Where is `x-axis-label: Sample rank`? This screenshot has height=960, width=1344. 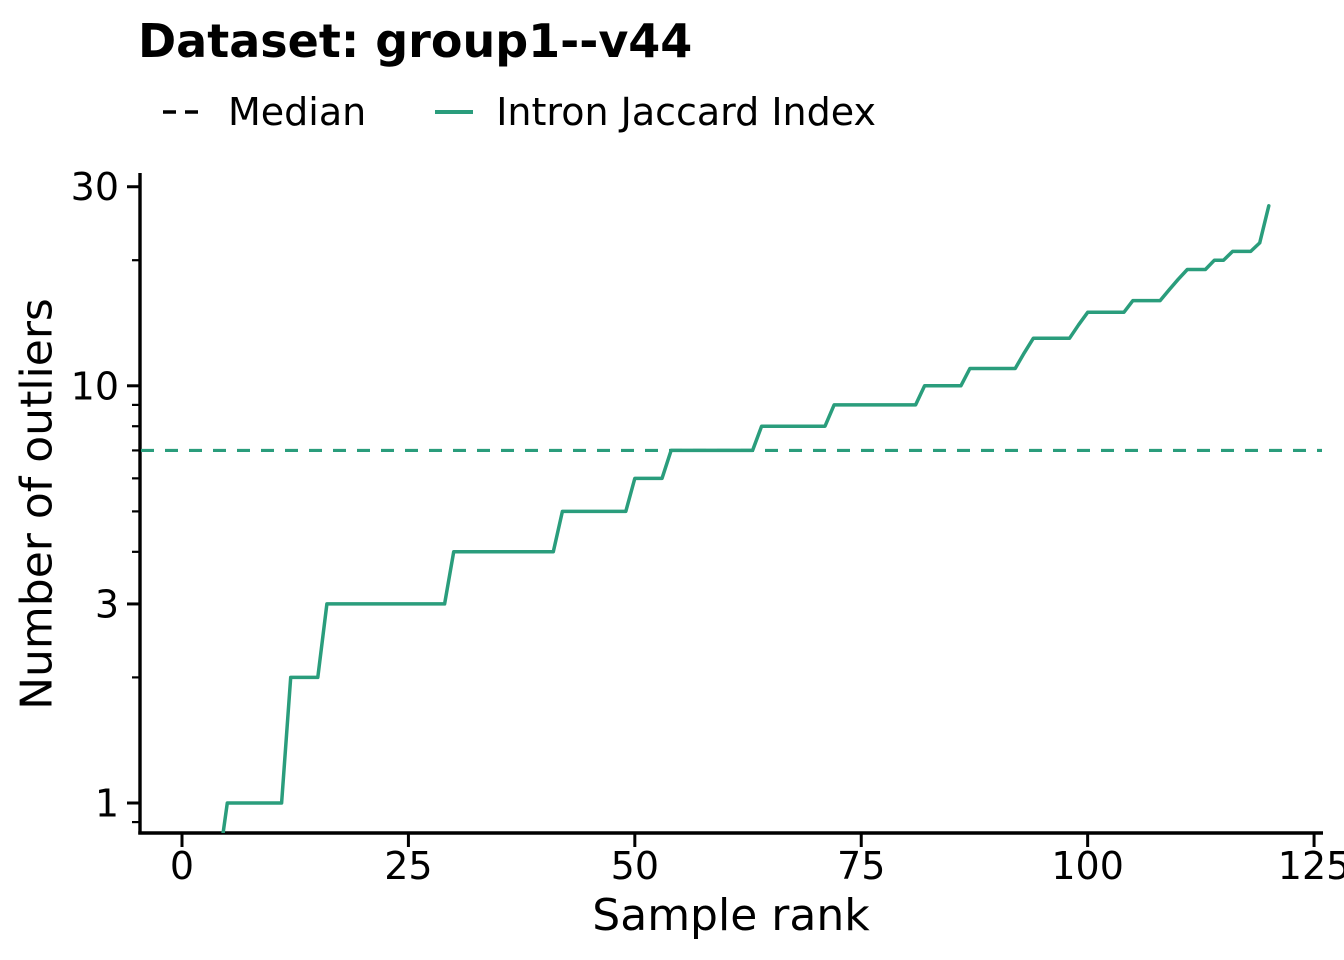 x-axis-label: Sample rank is located at coordinates (731, 915).